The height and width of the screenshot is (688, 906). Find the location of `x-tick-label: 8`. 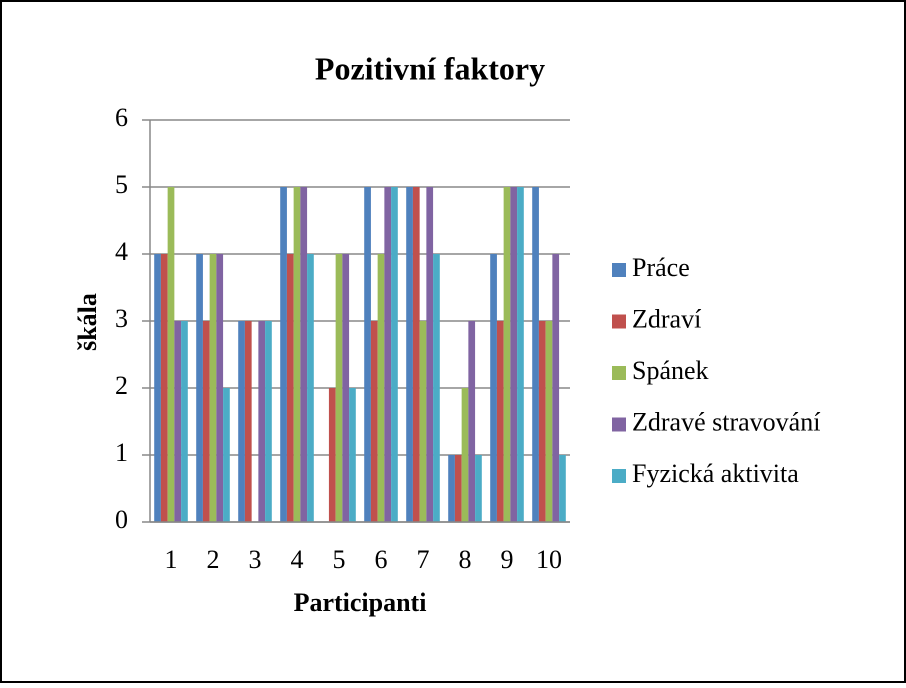

x-tick-label: 8 is located at coordinates (465, 559).